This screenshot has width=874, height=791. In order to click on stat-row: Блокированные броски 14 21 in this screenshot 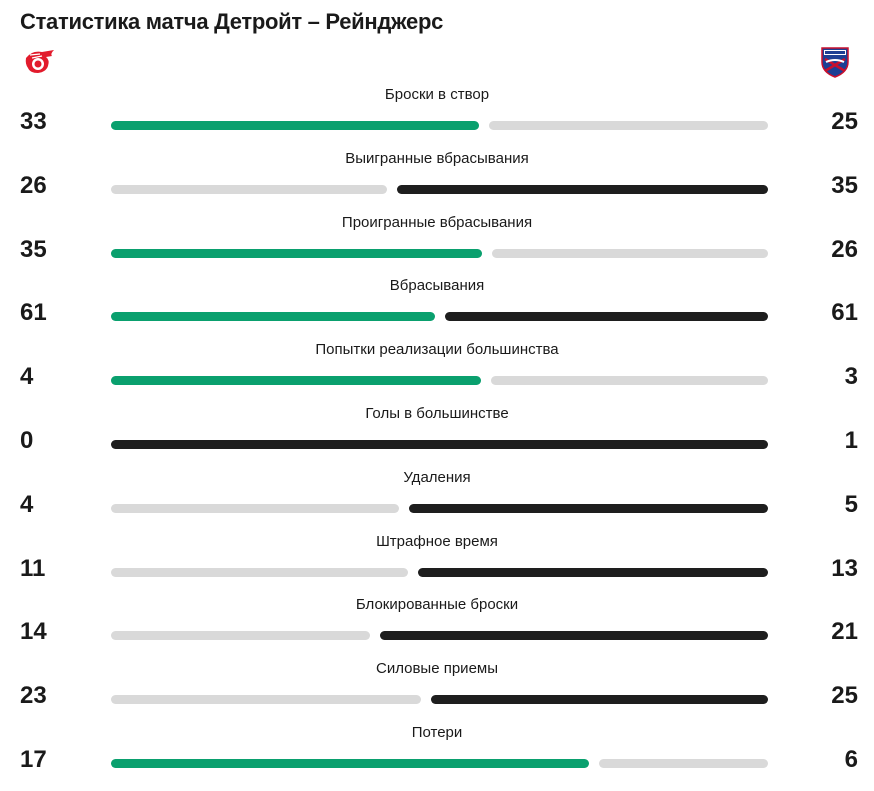, I will do `click(437, 626)`.